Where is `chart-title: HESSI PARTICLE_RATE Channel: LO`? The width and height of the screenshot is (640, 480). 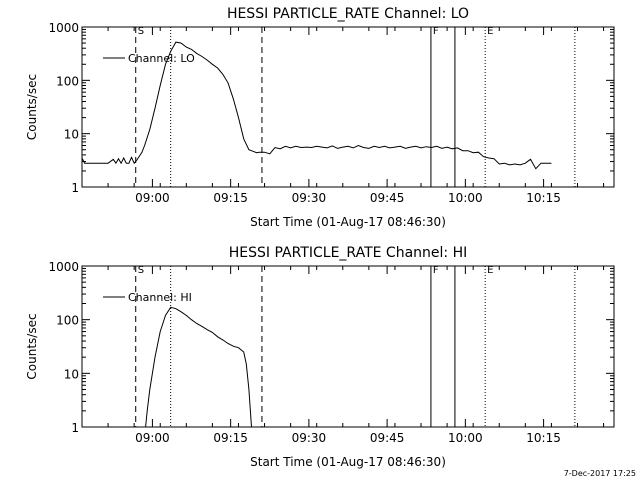
chart-title: HESSI PARTICLE_RATE Channel: LO is located at coordinates (348, 14).